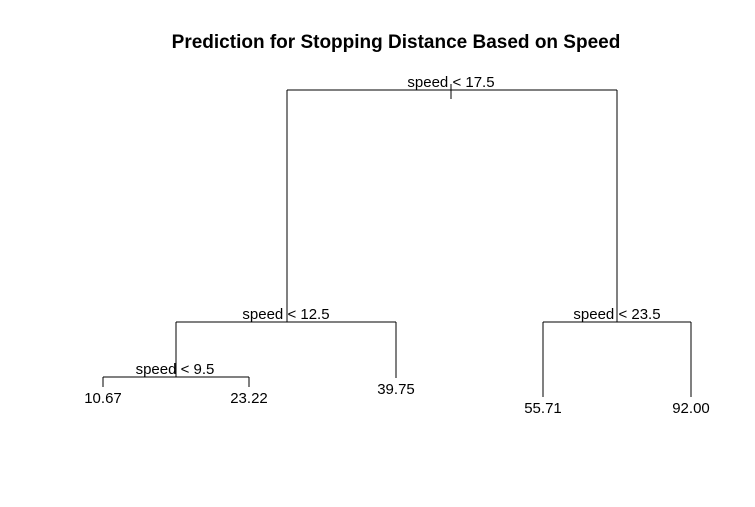 This screenshot has width=755, height=507. What do you see at coordinates (450, 82) in the screenshot?
I see `root-split-label: speed < 17.5` at bounding box center [450, 82].